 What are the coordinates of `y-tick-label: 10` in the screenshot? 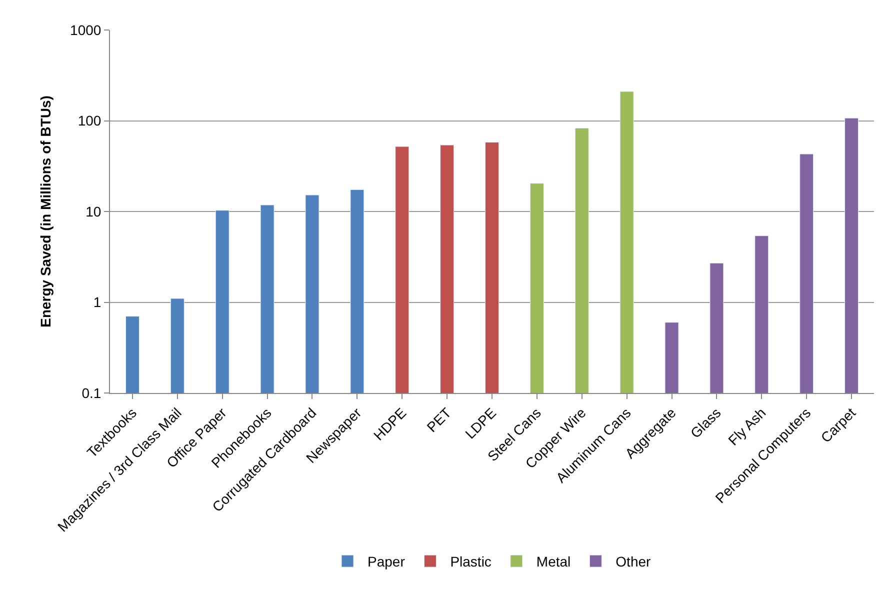 It's located at (94, 211).